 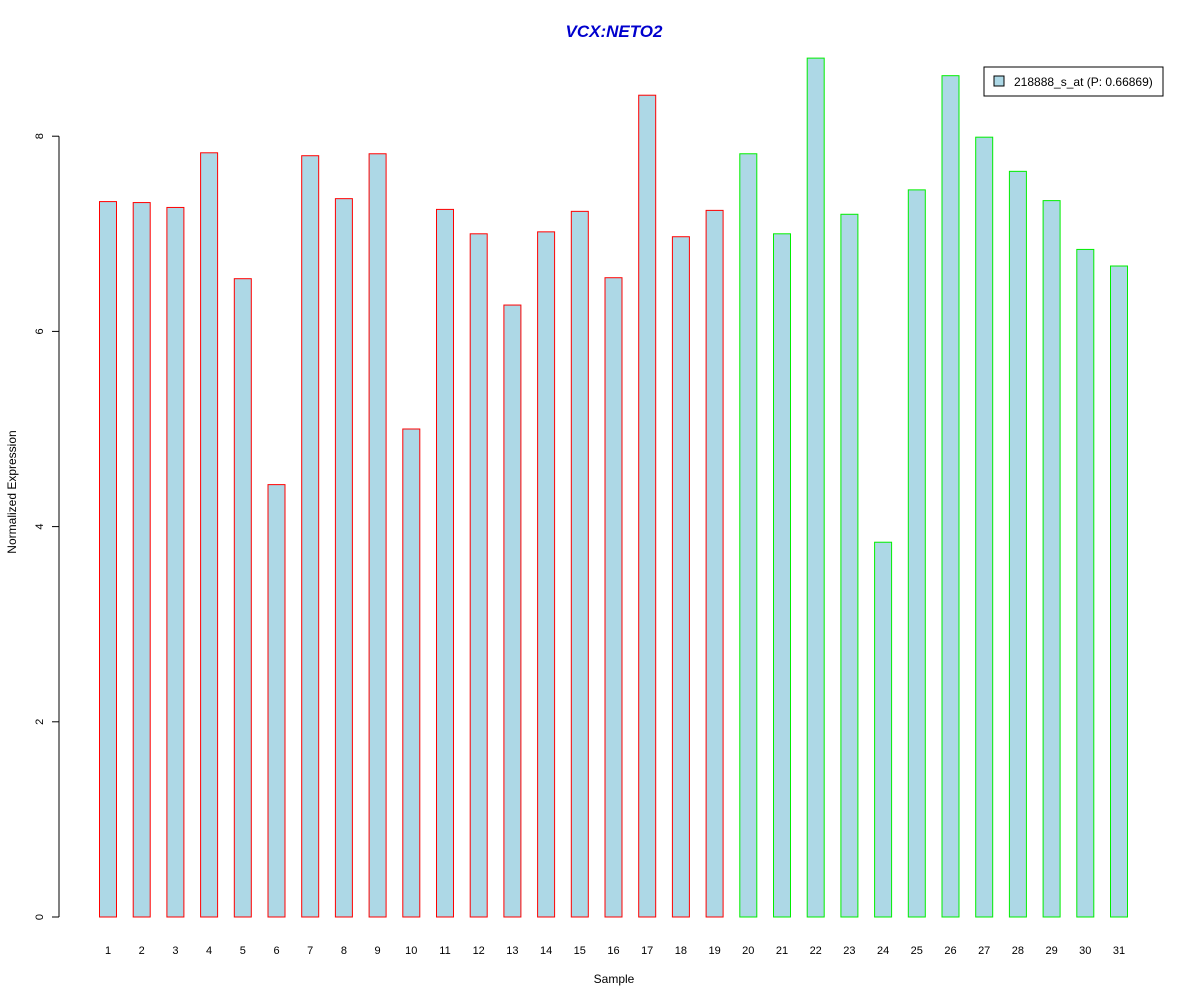 What do you see at coordinates (108, 951) in the screenshot?
I see `x-tick-label: 1` at bounding box center [108, 951].